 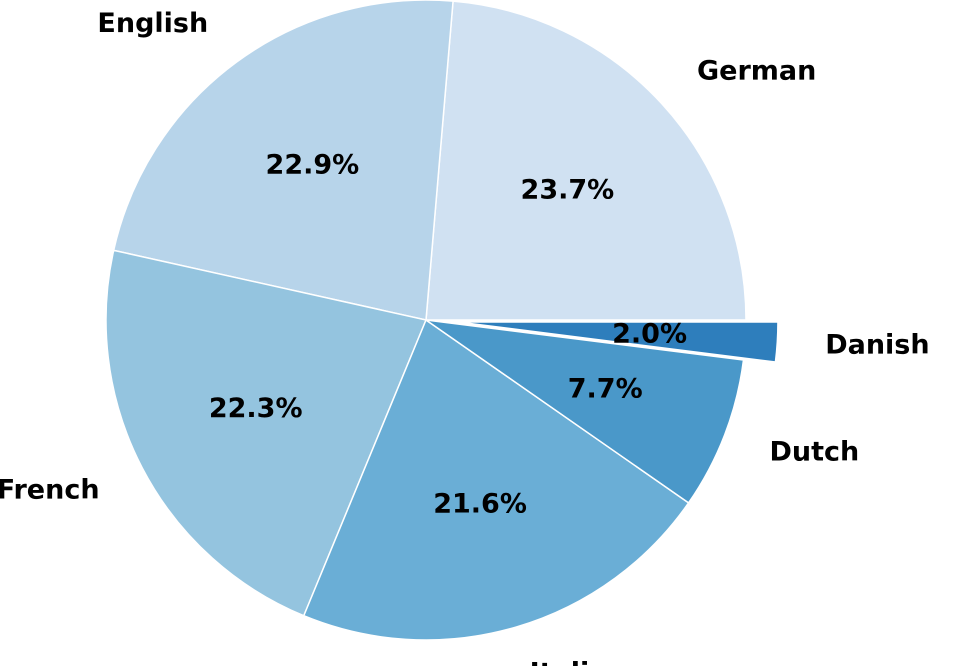 What do you see at coordinates (877, 345) in the screenshot?
I see `category-label-danish: Danish` at bounding box center [877, 345].